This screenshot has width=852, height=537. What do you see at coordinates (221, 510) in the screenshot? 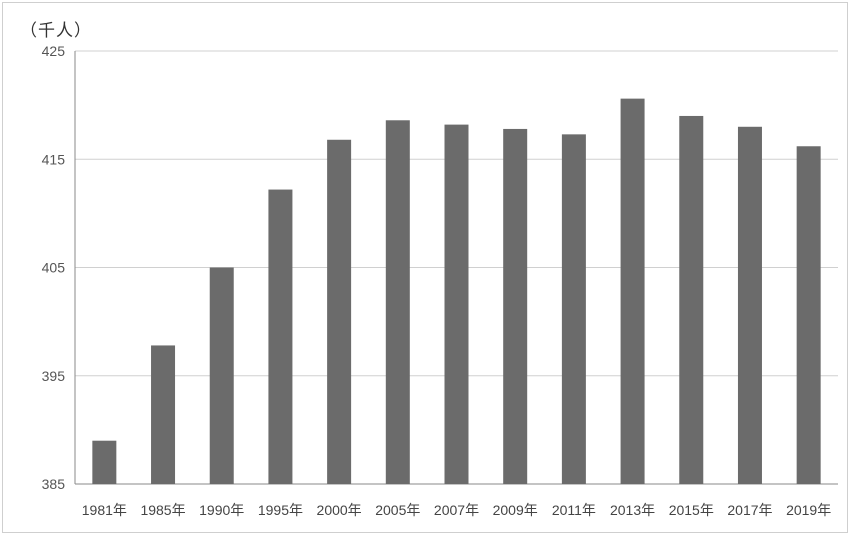
I see `x-tick-label: 1990年` at bounding box center [221, 510].